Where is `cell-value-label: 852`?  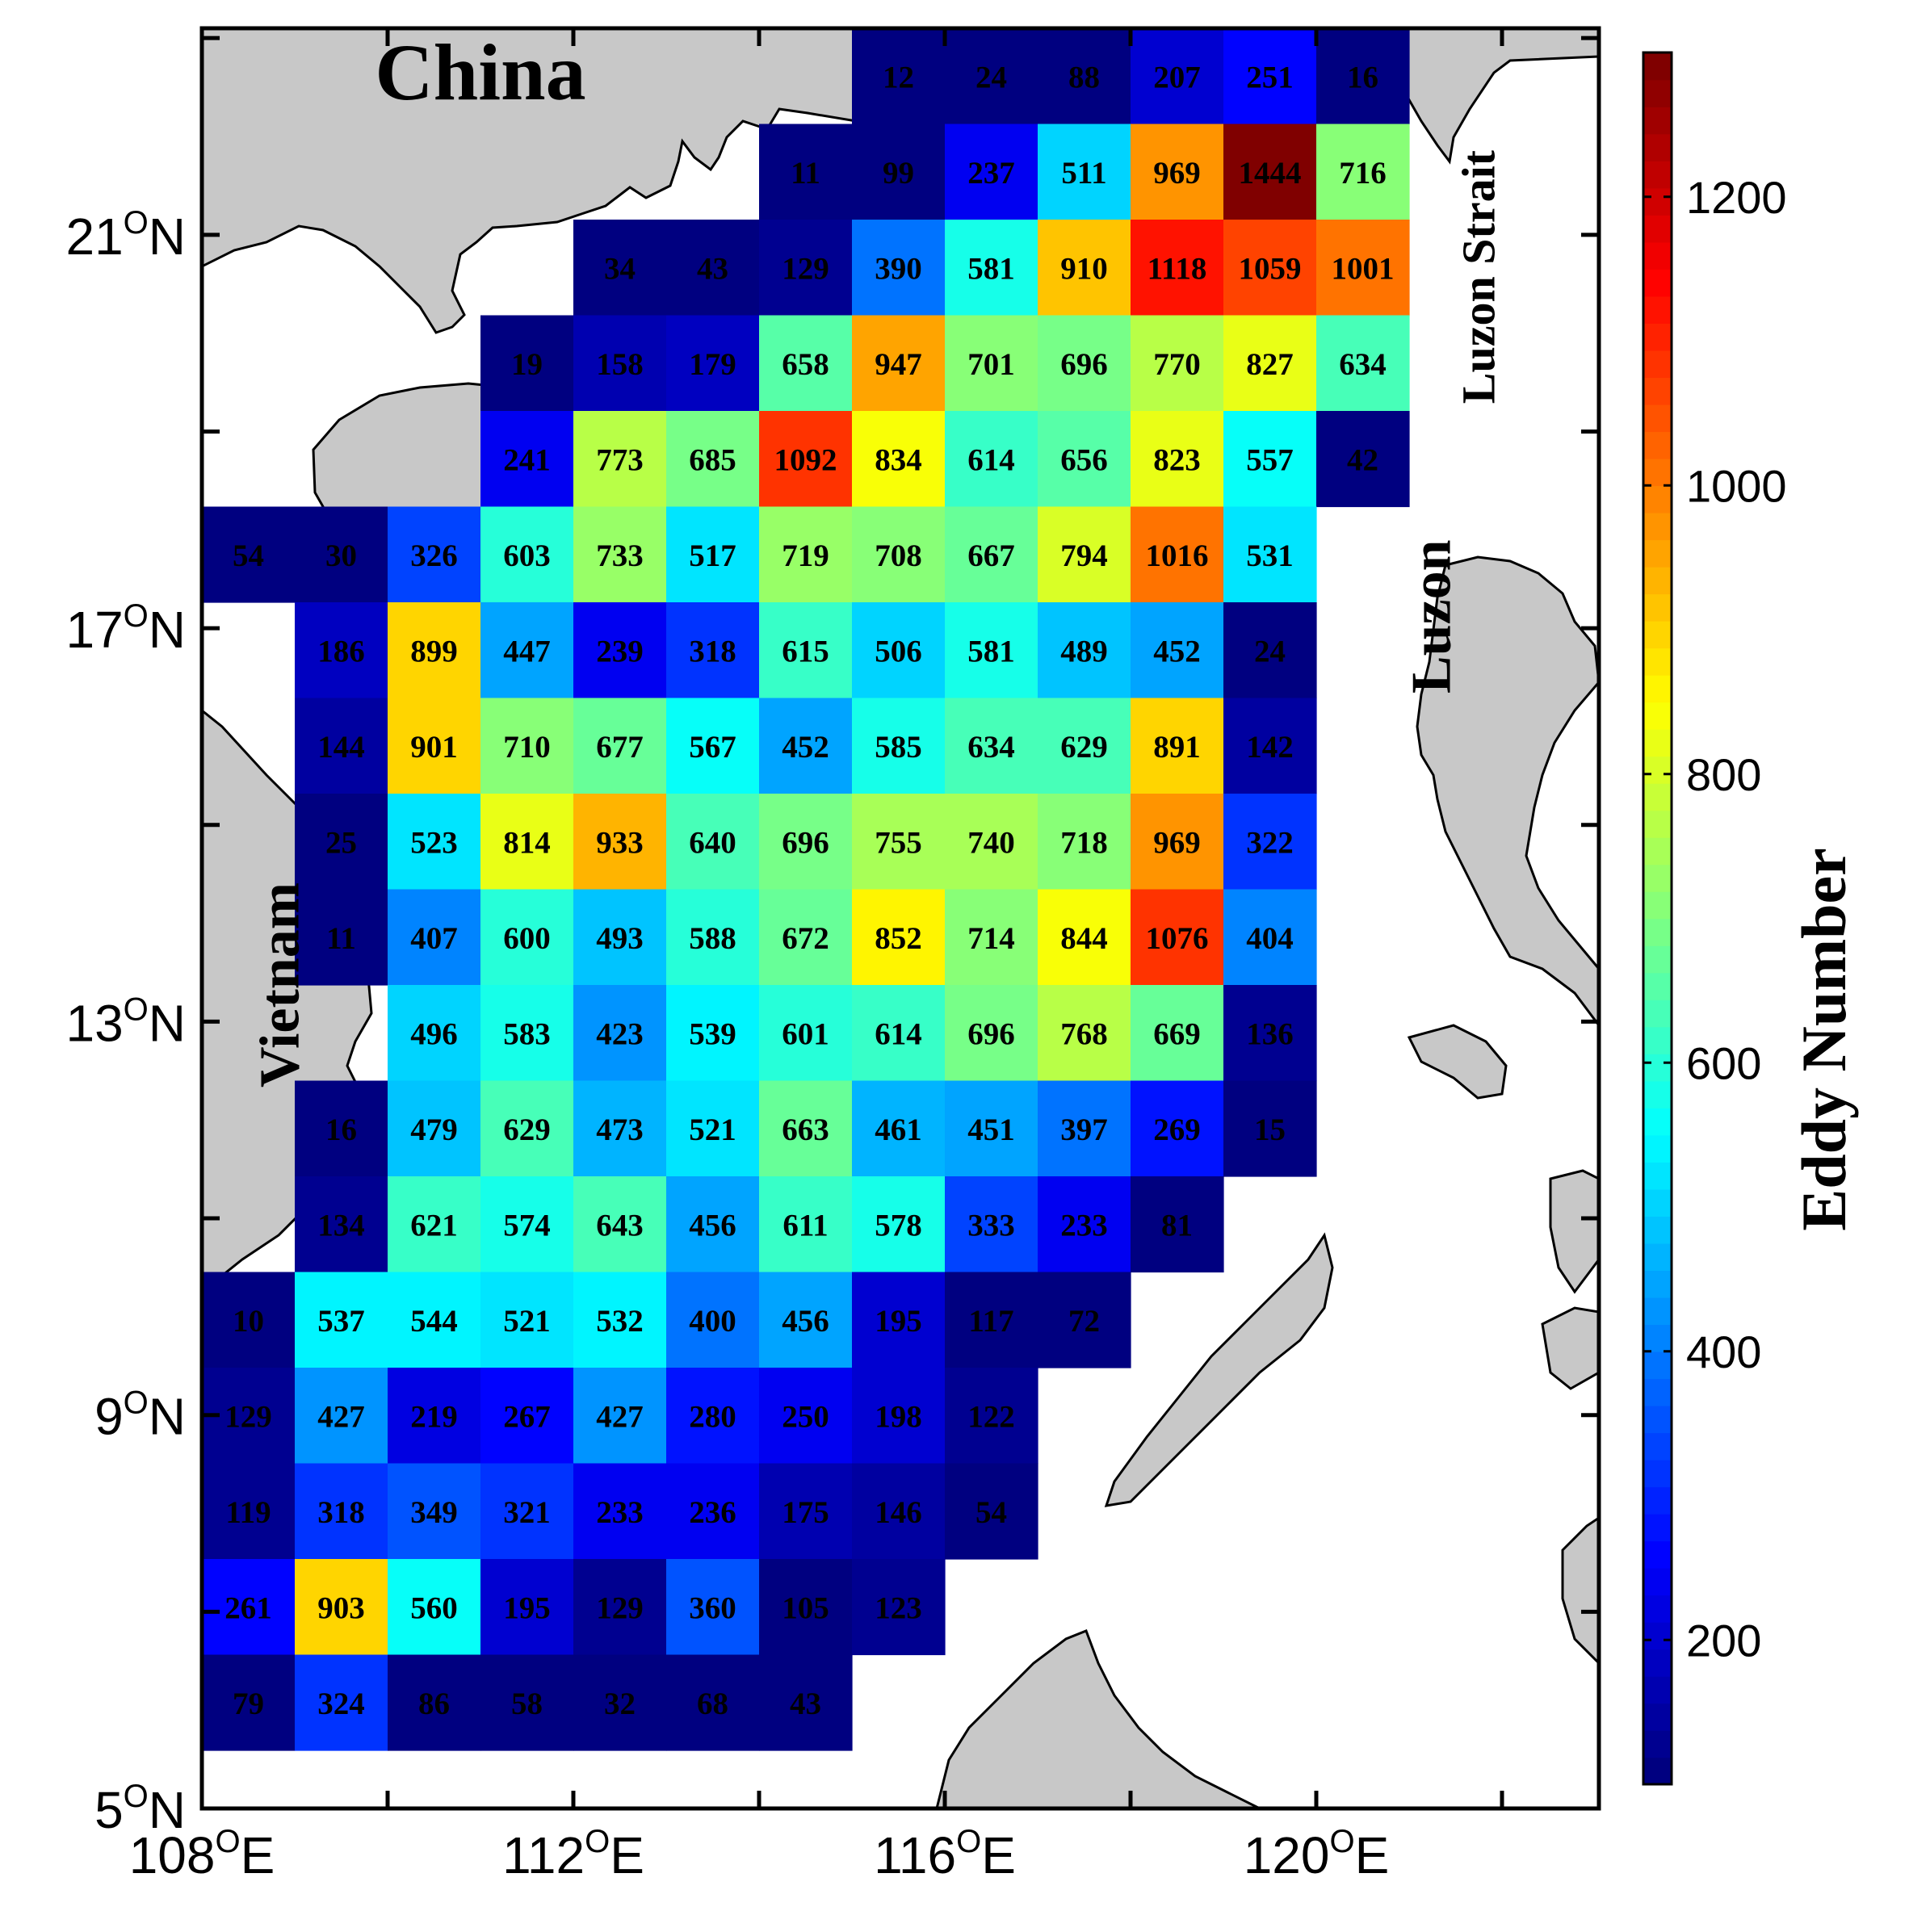 cell-value-label: 852 is located at coordinates (899, 938).